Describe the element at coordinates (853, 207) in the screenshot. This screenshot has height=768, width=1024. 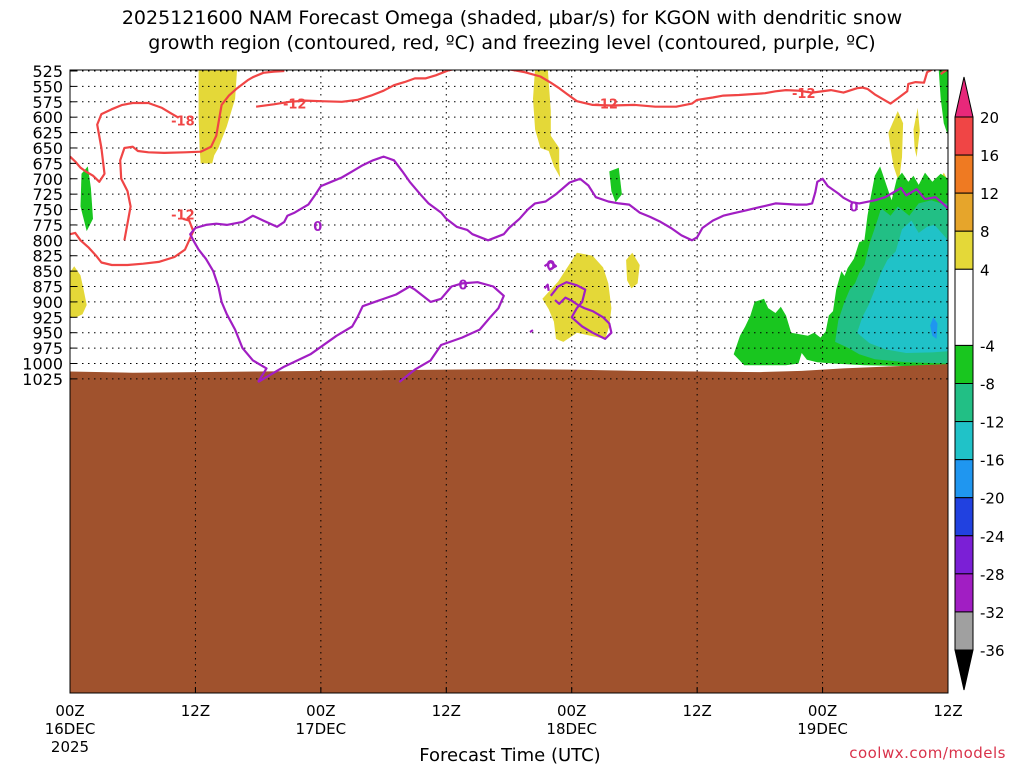
I see `freezing-label-3: 0` at that location.